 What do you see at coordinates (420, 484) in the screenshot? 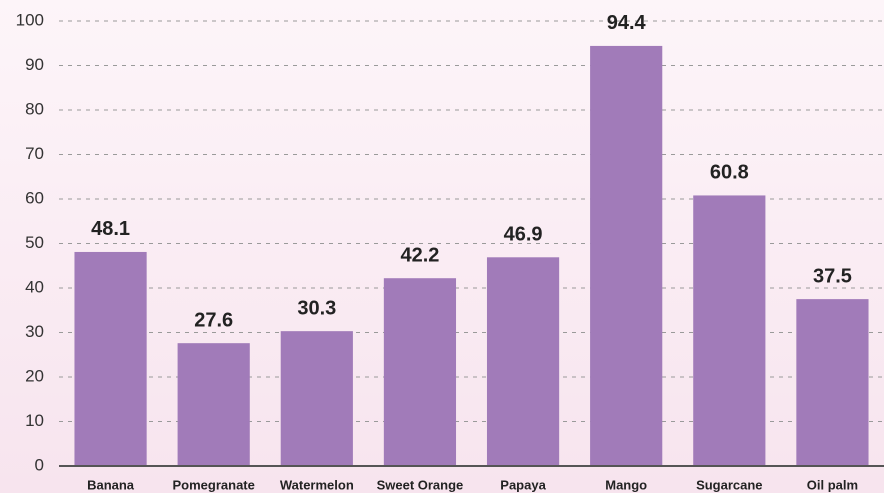
I see `x-tick-label: Sweet Orange` at bounding box center [420, 484].